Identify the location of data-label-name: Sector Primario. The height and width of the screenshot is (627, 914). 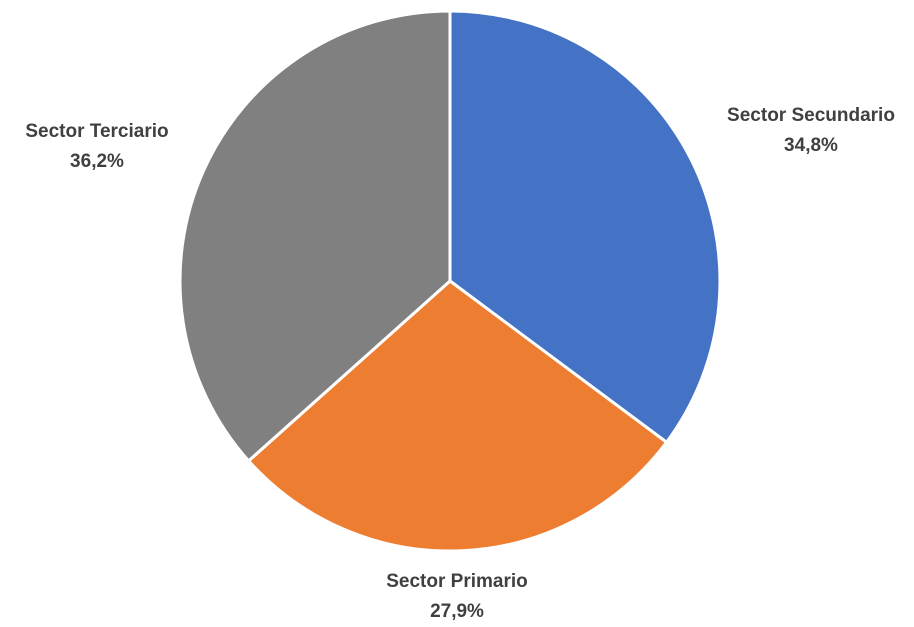
(457, 581).